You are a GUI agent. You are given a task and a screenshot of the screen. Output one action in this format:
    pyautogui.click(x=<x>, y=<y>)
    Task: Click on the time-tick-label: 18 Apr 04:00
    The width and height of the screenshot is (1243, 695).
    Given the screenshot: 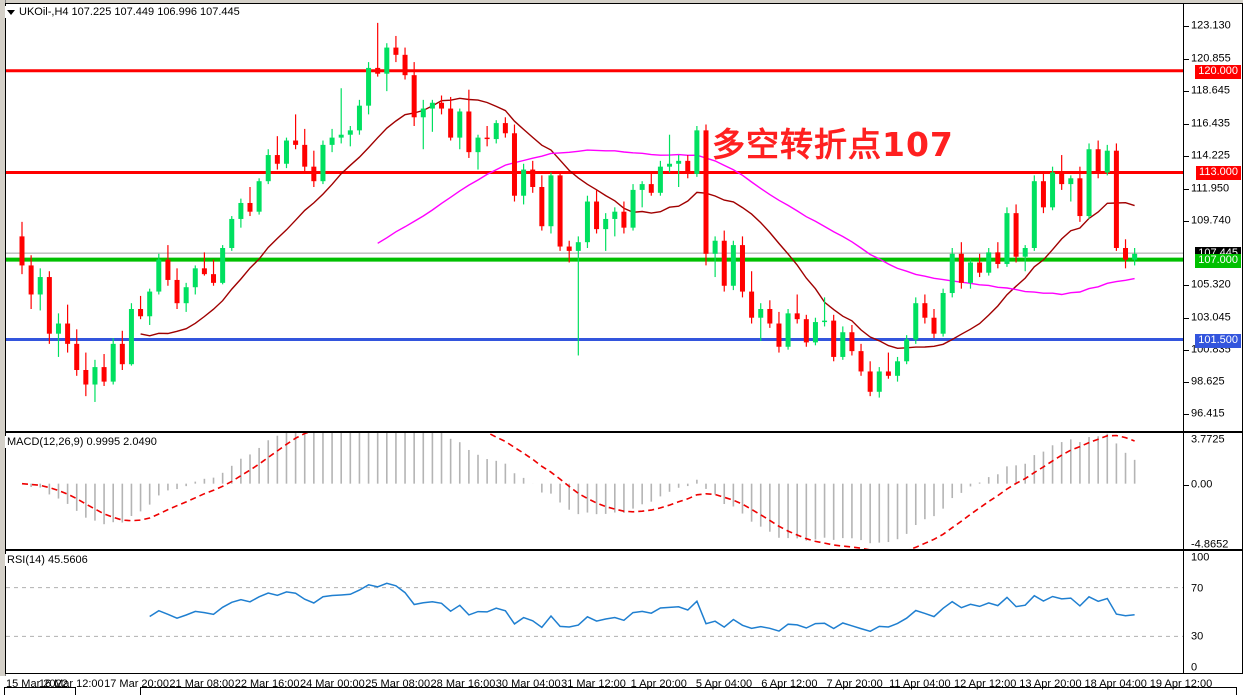 What is the action you would take?
    pyautogui.click(x=1115, y=684)
    